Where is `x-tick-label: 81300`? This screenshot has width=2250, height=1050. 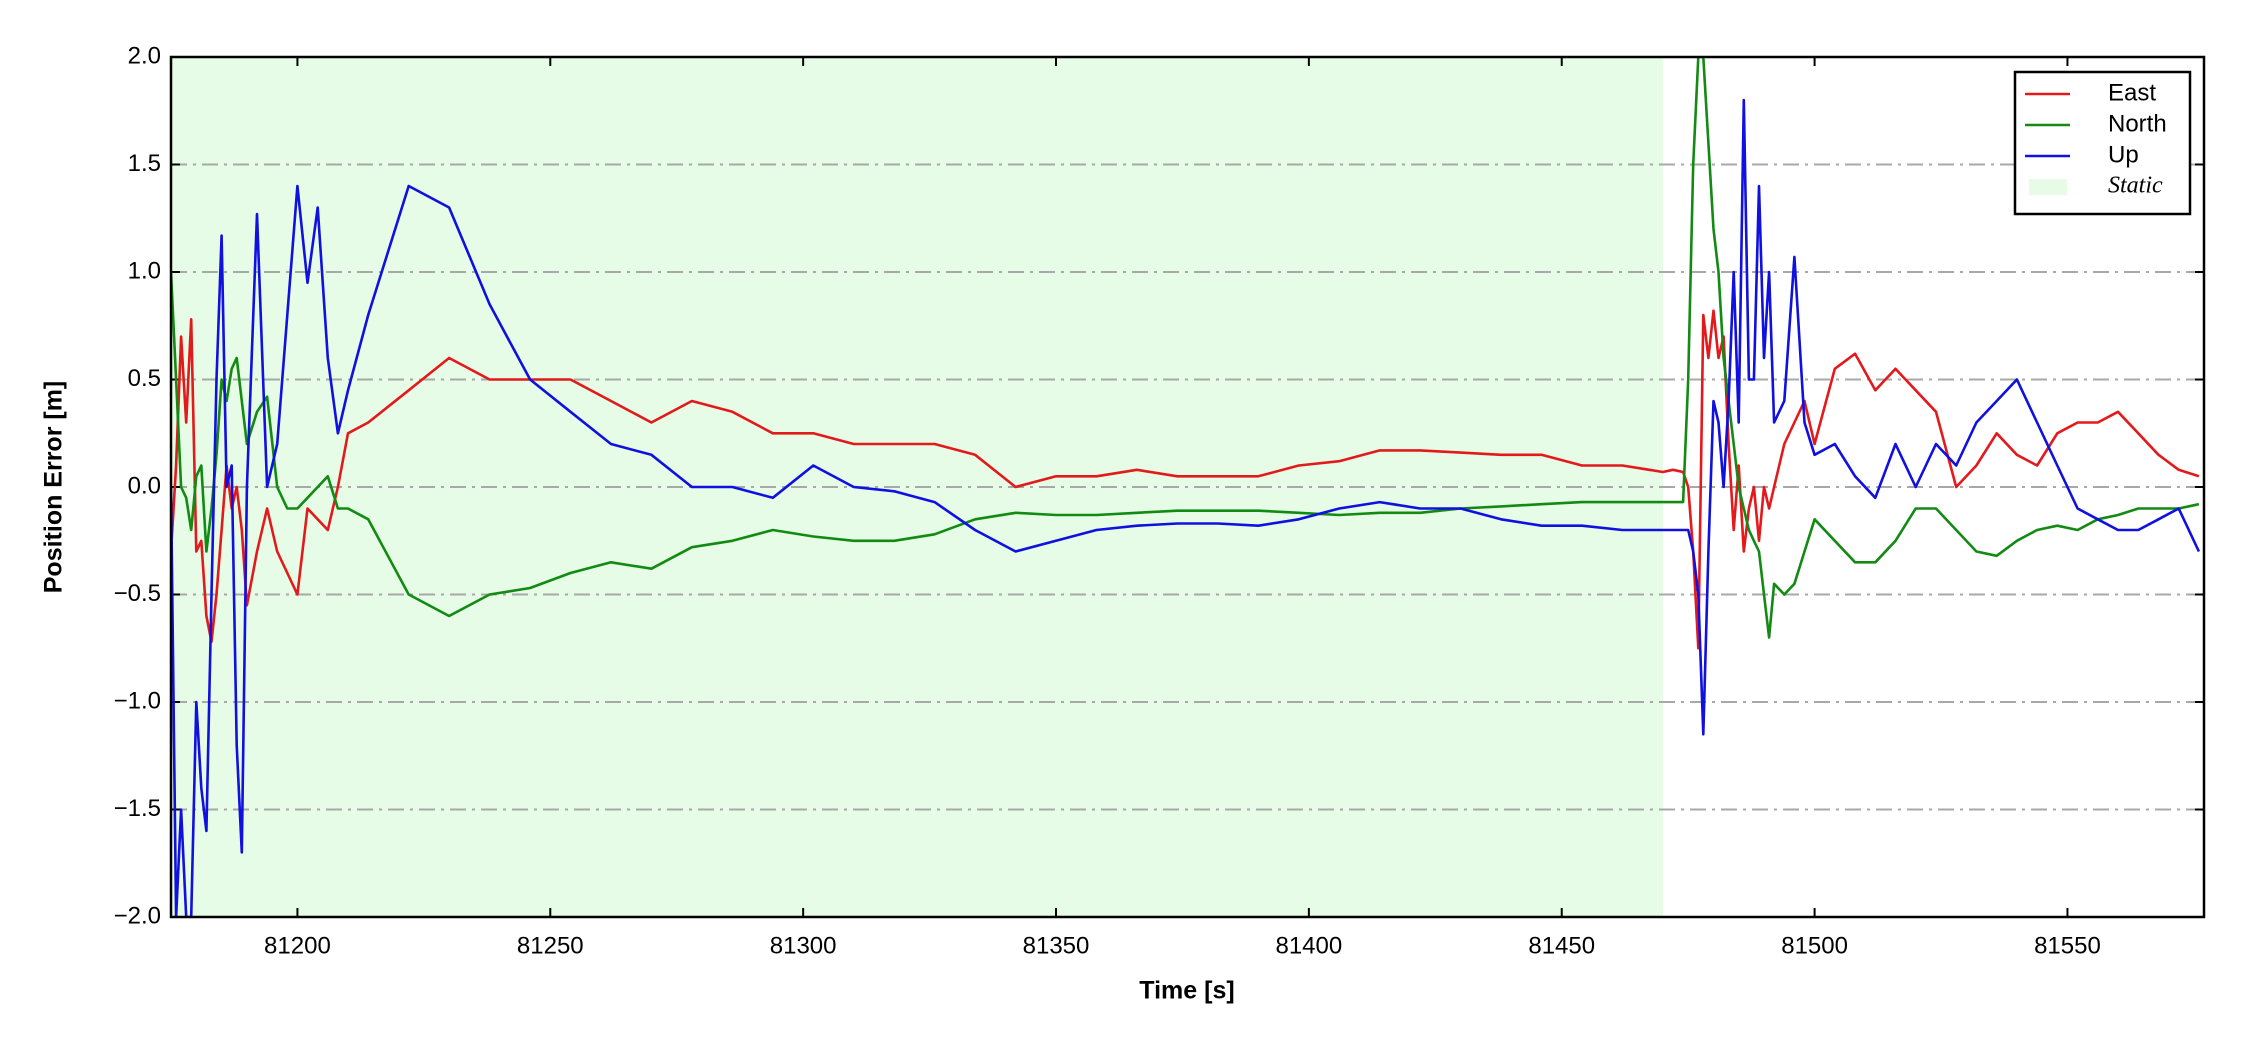 x-tick-label: 81300 is located at coordinates (803, 945).